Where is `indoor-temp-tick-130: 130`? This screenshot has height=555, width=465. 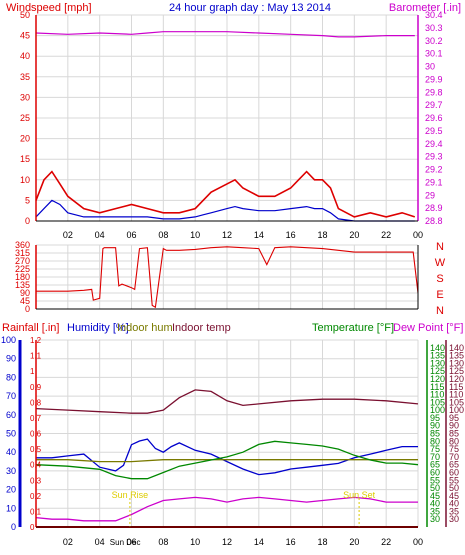
indoor-temp-tick-130: 130 is located at coordinates (456, 363).